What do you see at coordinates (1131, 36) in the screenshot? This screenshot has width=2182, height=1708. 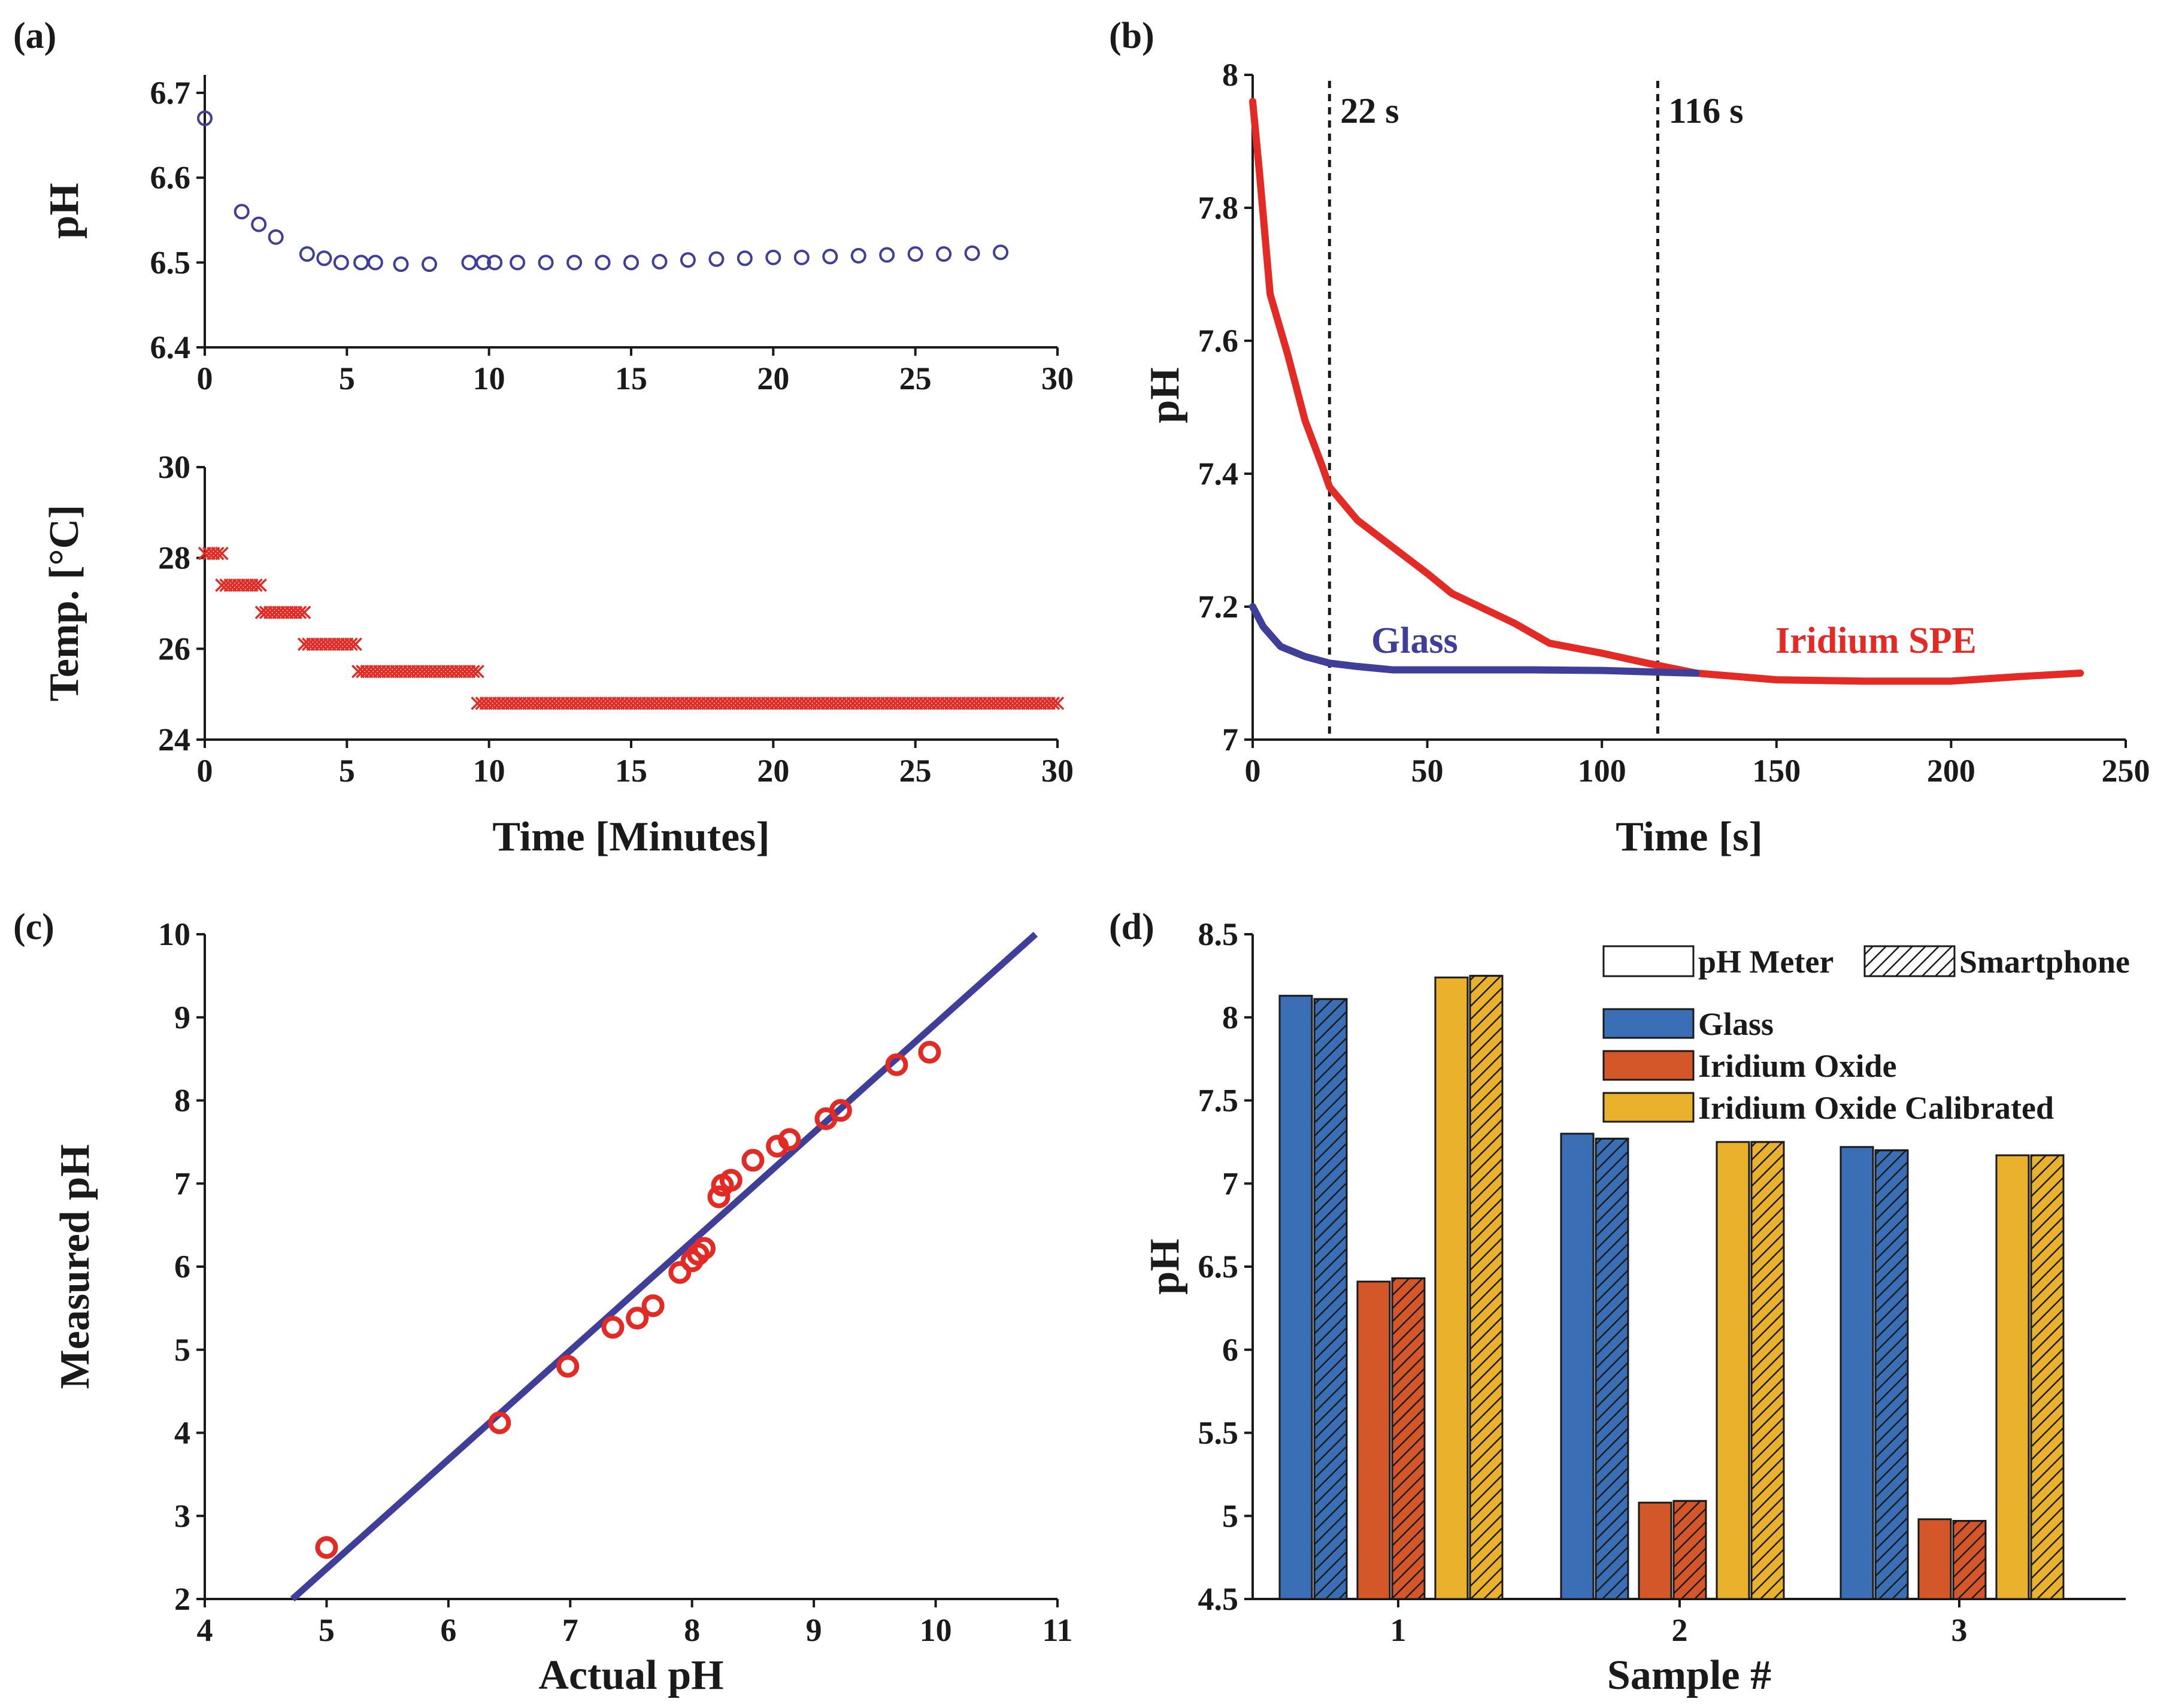 I see `panel-b-label: (b)` at bounding box center [1131, 36].